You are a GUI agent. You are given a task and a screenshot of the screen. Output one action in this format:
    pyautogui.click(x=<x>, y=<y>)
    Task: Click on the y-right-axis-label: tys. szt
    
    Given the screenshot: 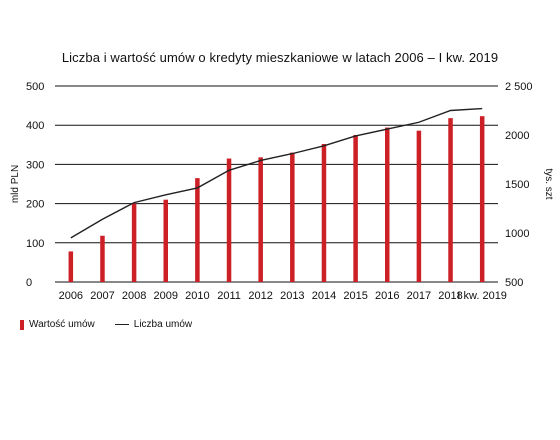 What is the action you would take?
    pyautogui.click(x=548, y=183)
    